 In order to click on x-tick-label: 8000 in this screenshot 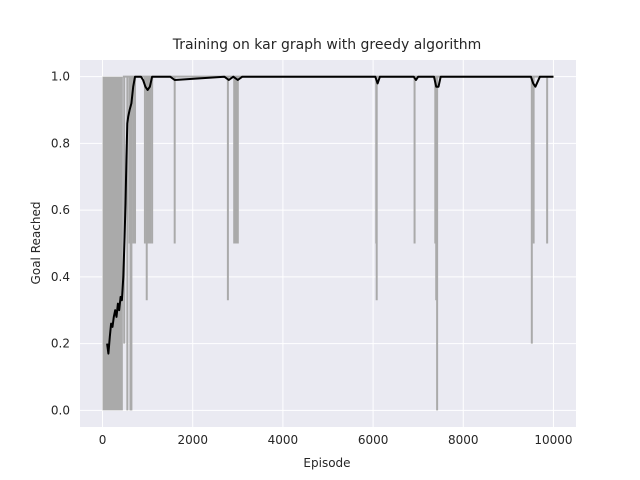, I will do `click(463, 440)`.